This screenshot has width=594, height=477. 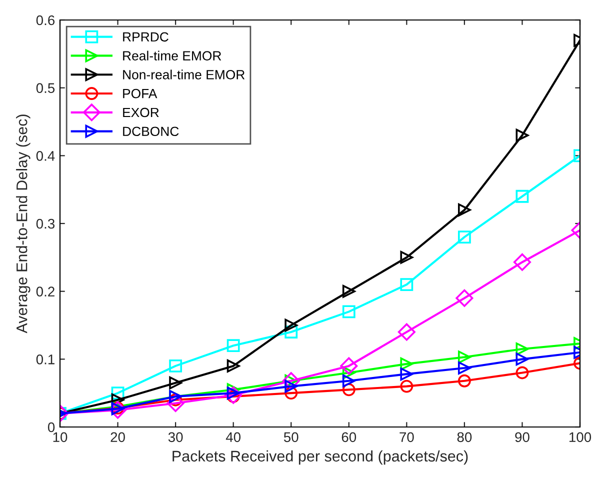 What do you see at coordinates (51, 427) in the screenshot?
I see `y-tick-label: 0` at bounding box center [51, 427].